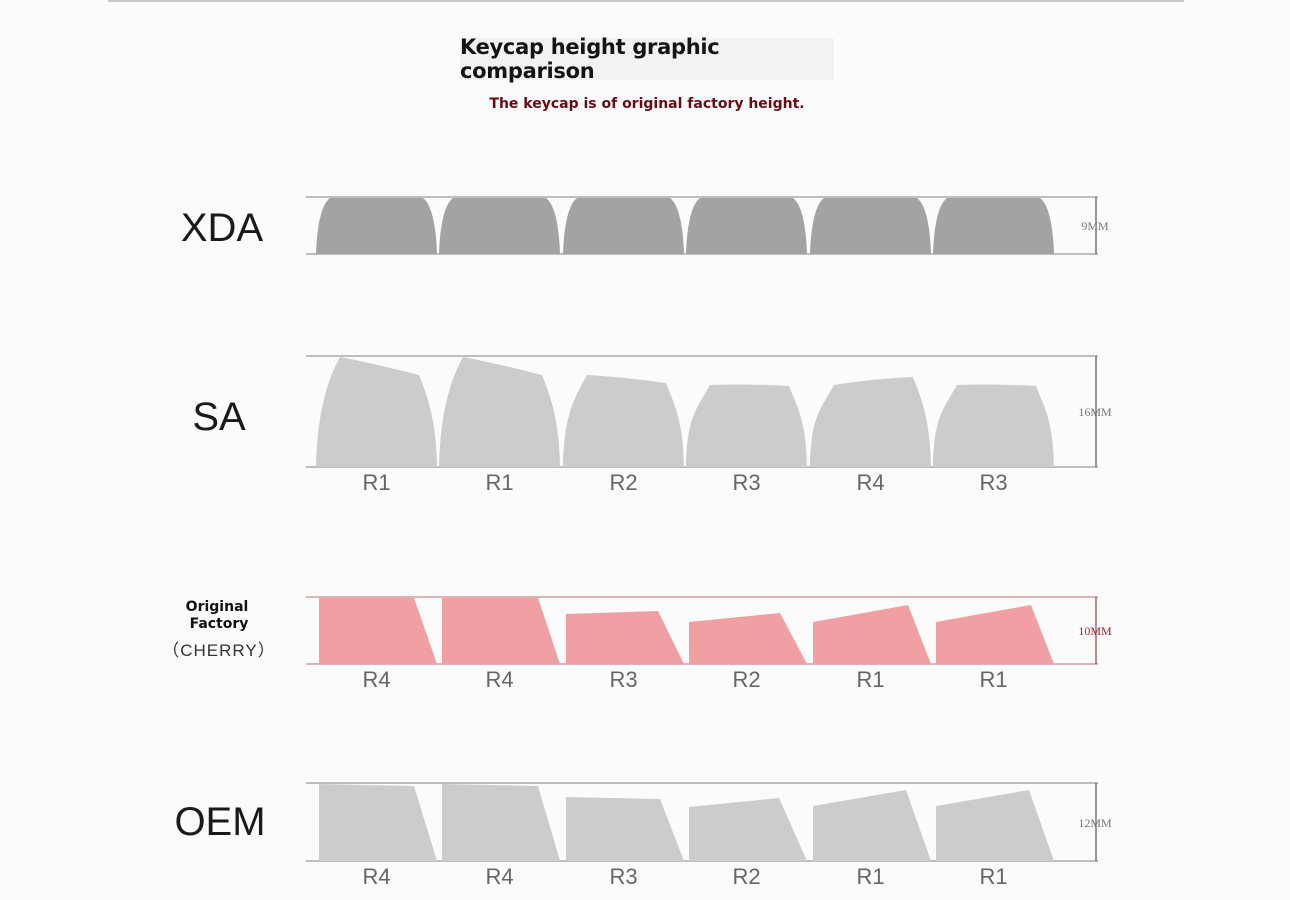 This screenshot has height=900, width=1290. I want to click on row-labels-sa: R1 R1 R2 R3 R4 R3, so click(684, 482).